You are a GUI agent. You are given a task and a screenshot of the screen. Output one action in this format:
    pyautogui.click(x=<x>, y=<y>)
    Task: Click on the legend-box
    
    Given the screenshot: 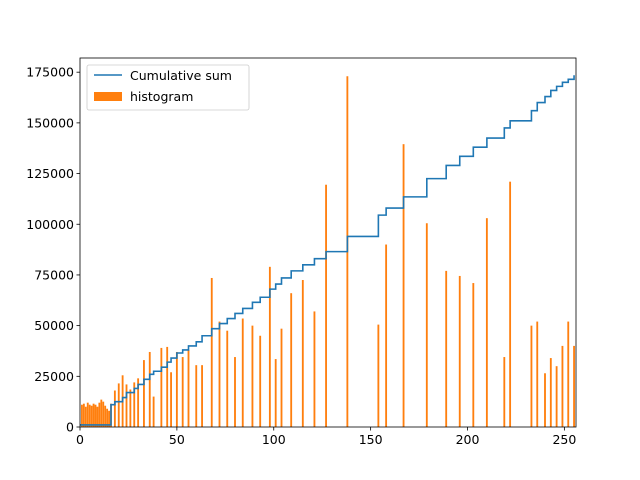 What is the action you would take?
    pyautogui.click(x=168, y=87)
    